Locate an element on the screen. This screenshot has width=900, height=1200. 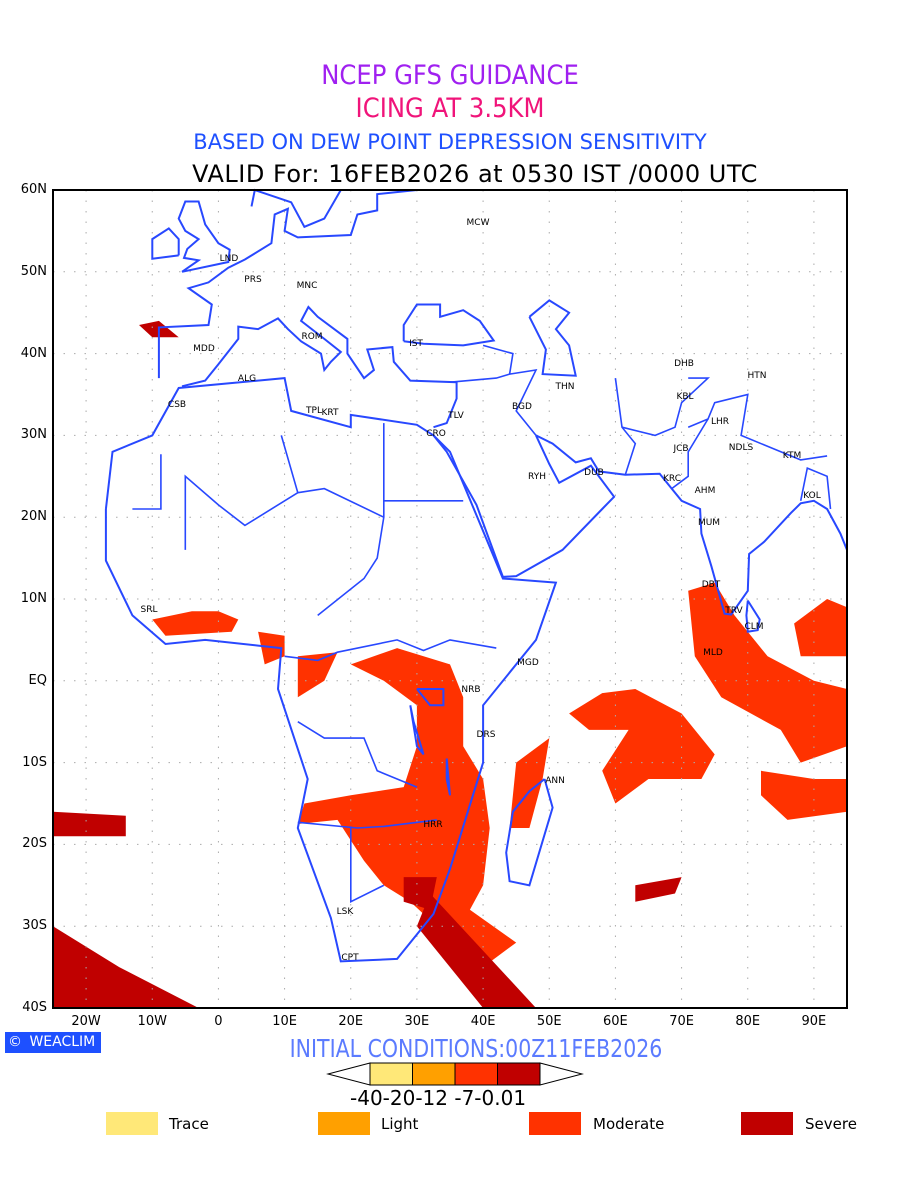
colorbar-left-arrow is located at coordinates (348, 1074).